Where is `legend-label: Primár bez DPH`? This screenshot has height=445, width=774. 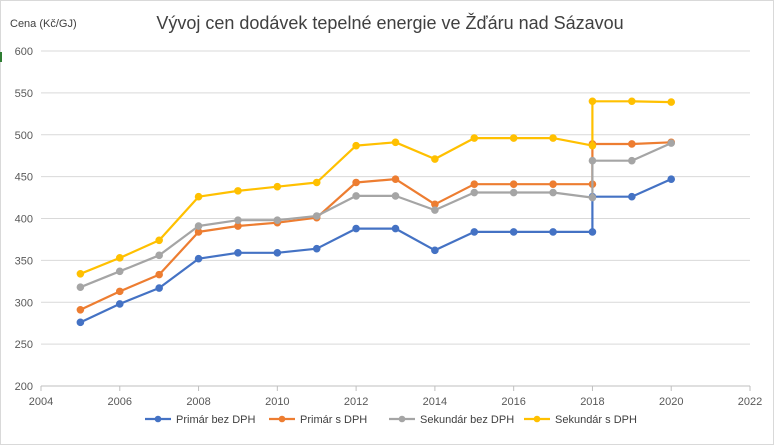 legend-label: Primár bez DPH is located at coordinates (216, 420).